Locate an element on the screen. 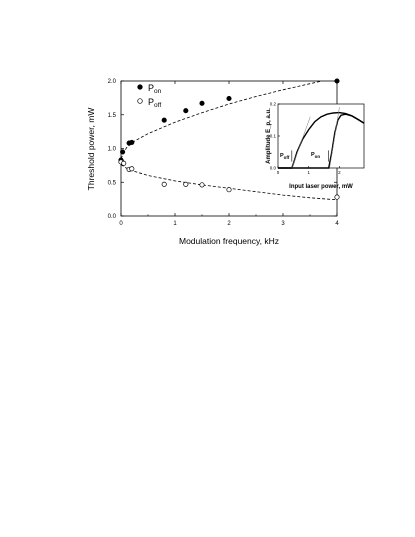 The width and height of the screenshot is (415, 537). main-data-points is located at coordinates (229, 139).